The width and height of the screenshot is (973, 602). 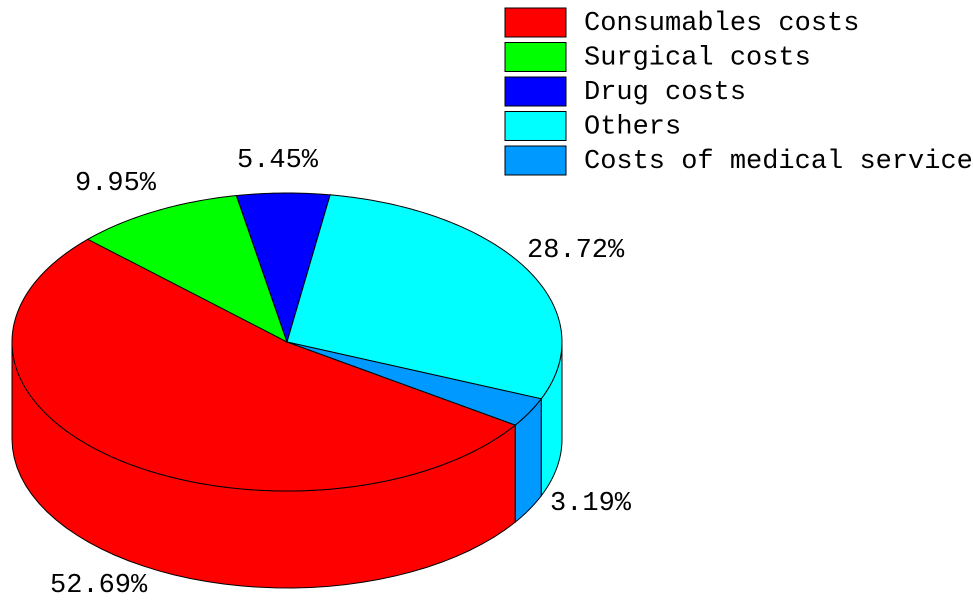 I want to click on legend-label: Drug costs, so click(x=665, y=93).